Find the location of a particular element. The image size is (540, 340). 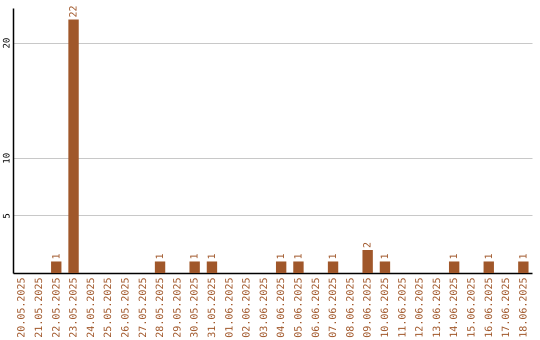

x-tick-label: 23.05.2025 is located at coordinates (74, 308).